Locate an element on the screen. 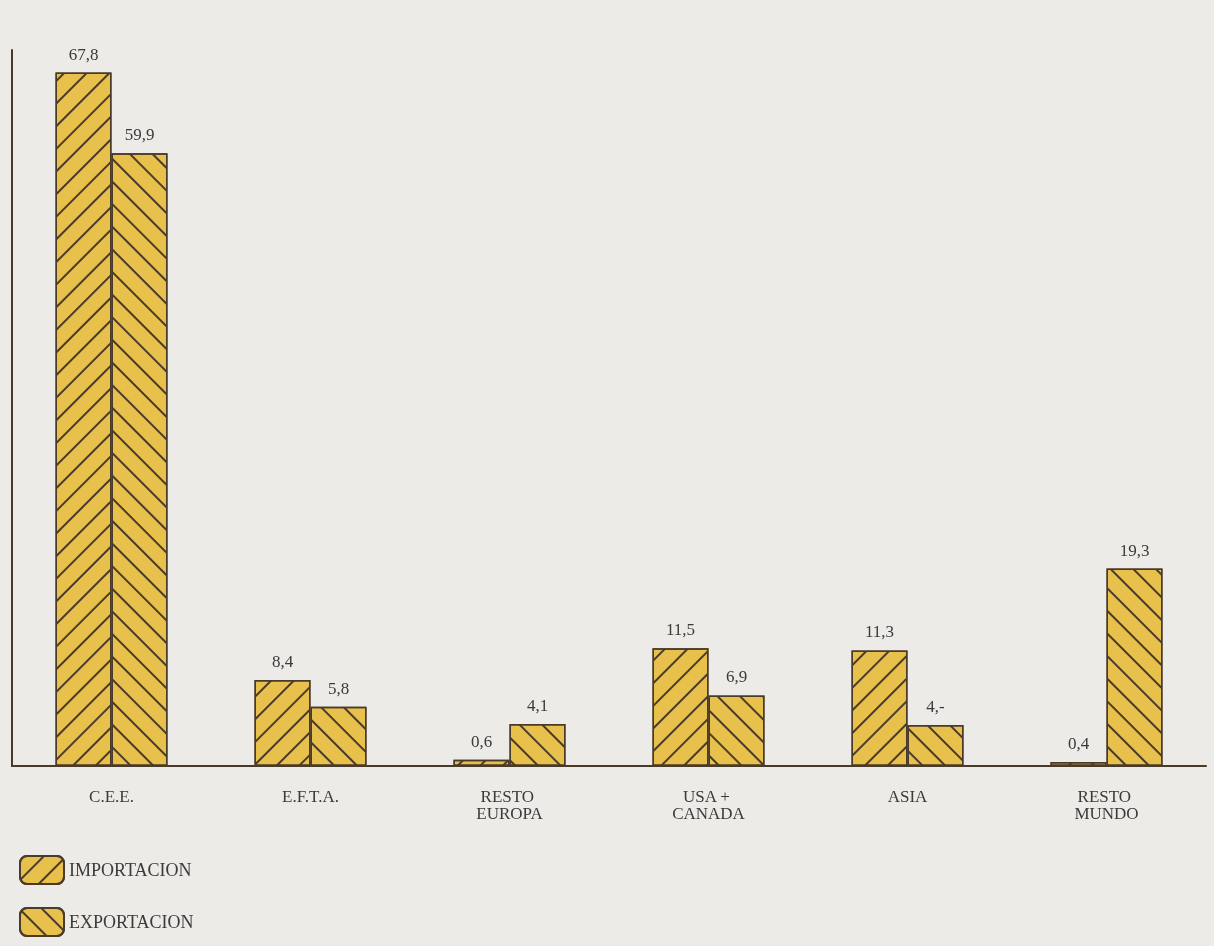  legend-label: IMPORTACION is located at coordinates (130, 870).